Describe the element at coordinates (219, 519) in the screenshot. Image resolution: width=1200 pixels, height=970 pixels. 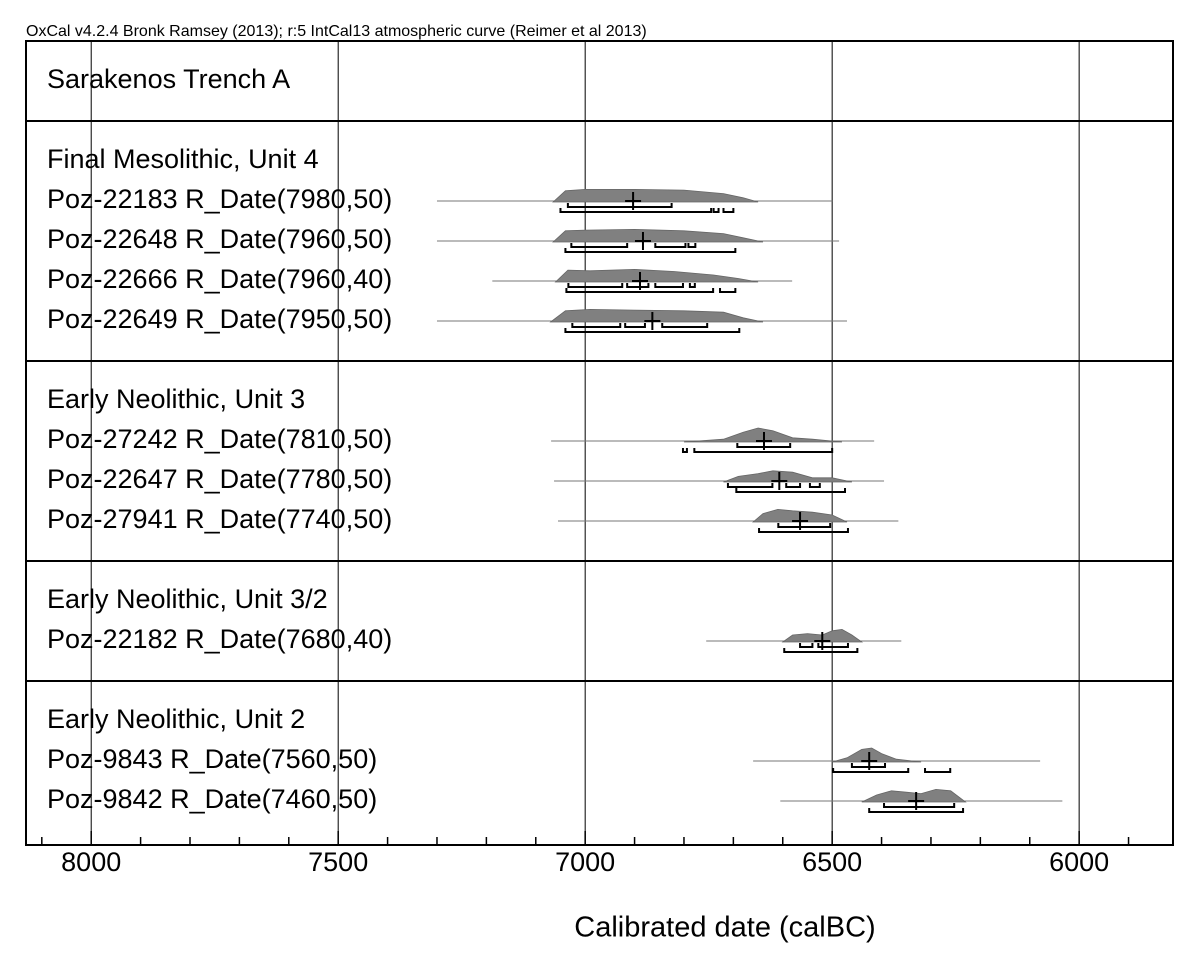
I see `date-label: Poz-27941 R_Date(7740,50)` at that location.